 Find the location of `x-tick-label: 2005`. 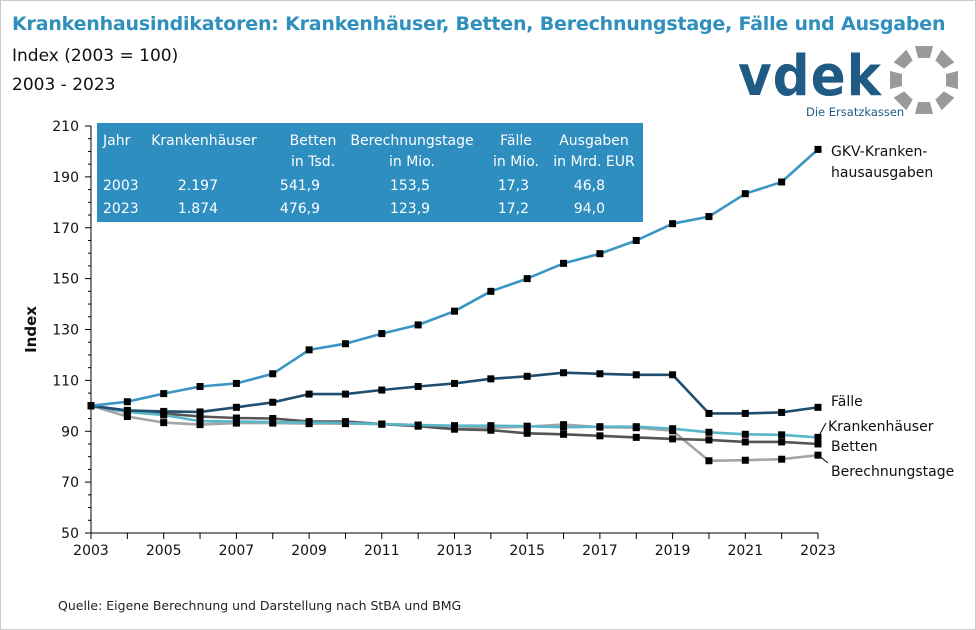

x-tick-label: 2005 is located at coordinates (164, 551).